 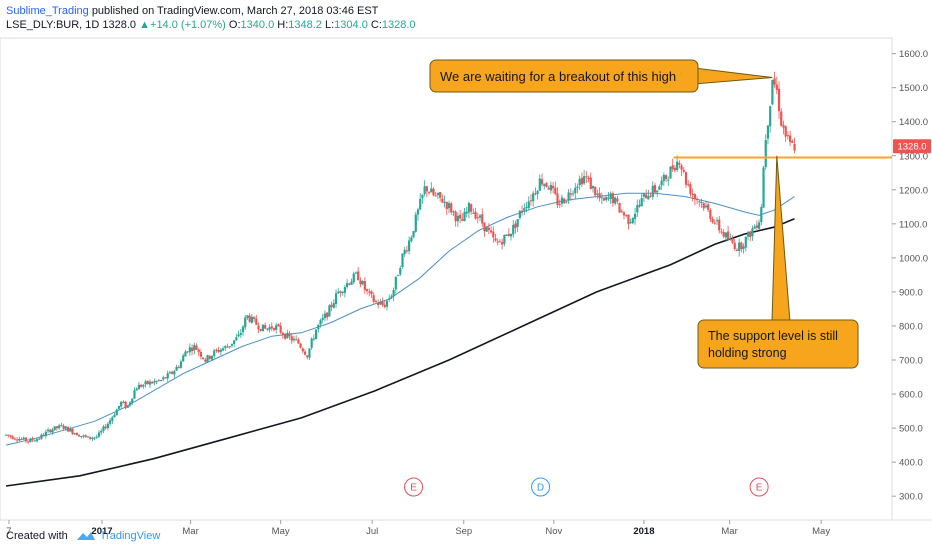 What do you see at coordinates (913, 156) in the screenshot?
I see `y-tick-label: 1300.0` at bounding box center [913, 156].